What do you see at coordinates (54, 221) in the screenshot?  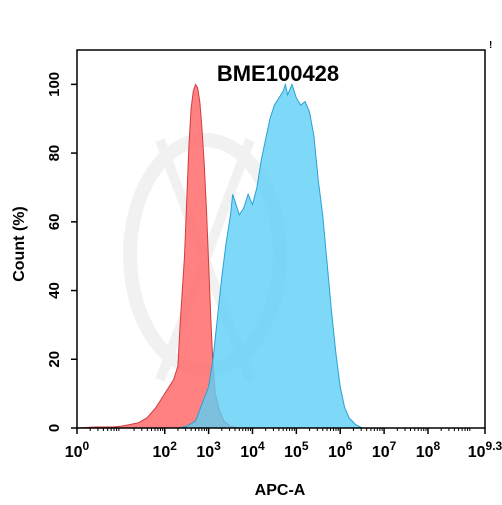 I see `y-tick-label: 60` at bounding box center [54, 221].